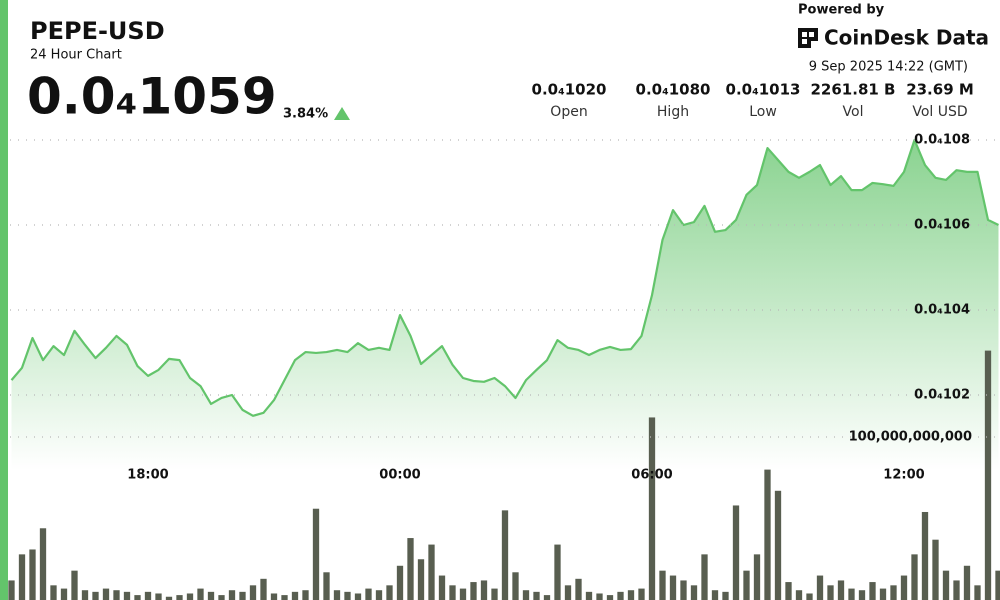 This screenshot has width=1000, height=600. Describe the element at coordinates (808, 38) in the screenshot. I see `brand-logo` at that location.